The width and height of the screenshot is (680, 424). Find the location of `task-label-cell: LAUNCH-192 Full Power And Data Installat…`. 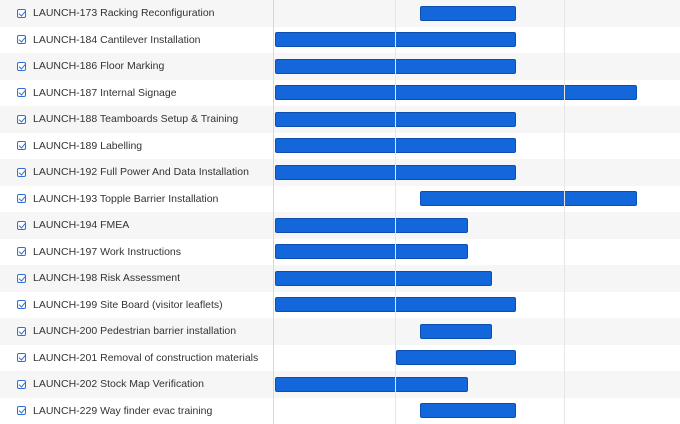

task-label-cell: LAUNCH-192 Full Power And Data Installat… is located at coordinates (136, 172).